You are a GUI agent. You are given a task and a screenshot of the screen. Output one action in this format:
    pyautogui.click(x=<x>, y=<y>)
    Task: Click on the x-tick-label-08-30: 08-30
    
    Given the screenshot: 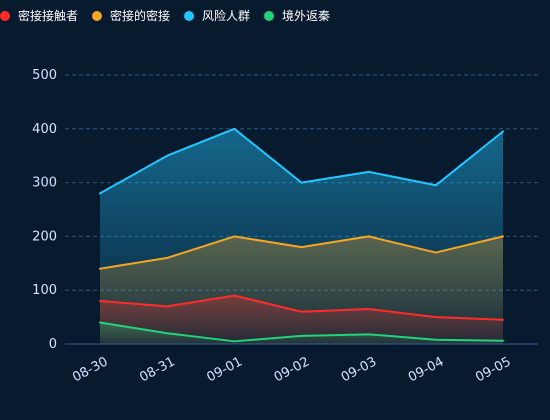 What is the action you would take?
    pyautogui.click(x=90, y=369)
    